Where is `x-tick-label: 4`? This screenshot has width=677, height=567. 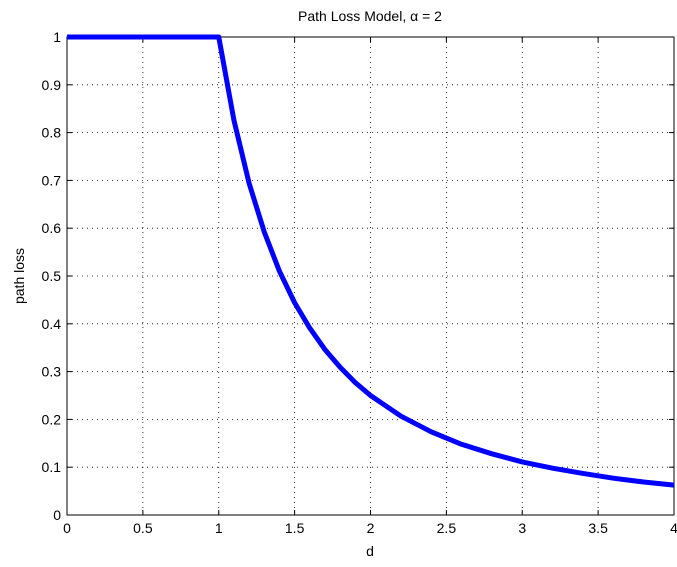
x-tick-label: 4 is located at coordinates (673, 528).